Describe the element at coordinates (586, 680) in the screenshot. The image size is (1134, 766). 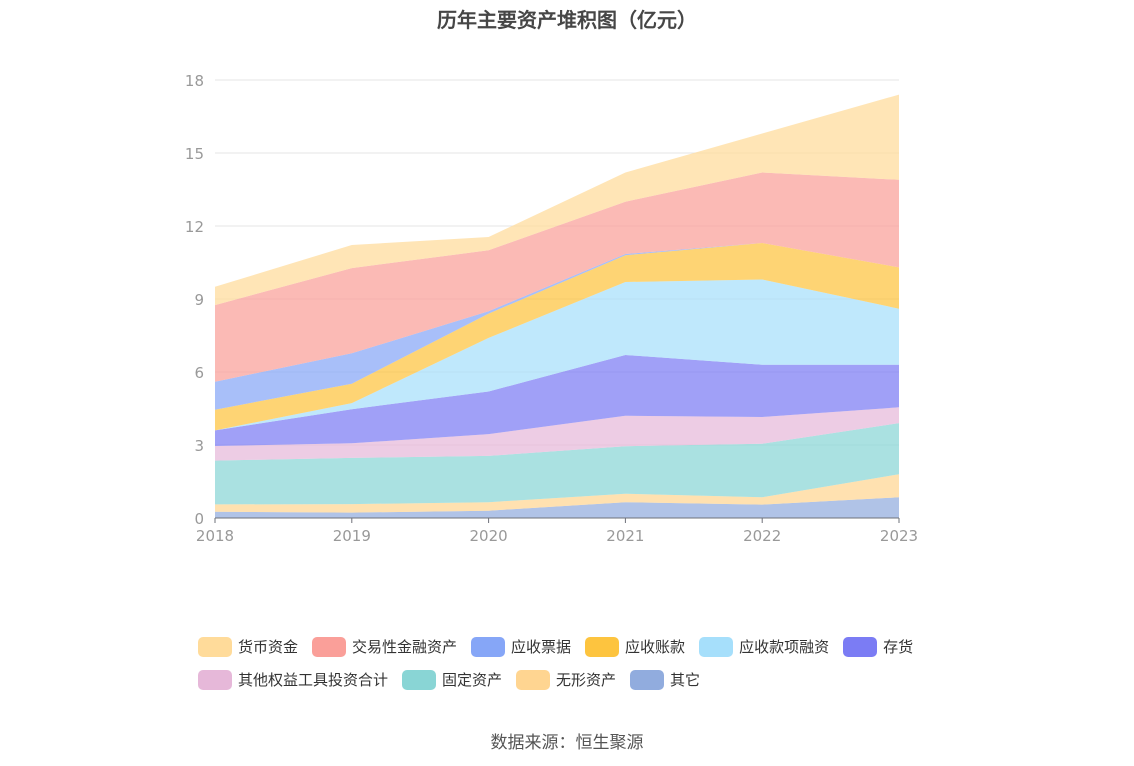
I see `legend-label: 无形资产` at that location.